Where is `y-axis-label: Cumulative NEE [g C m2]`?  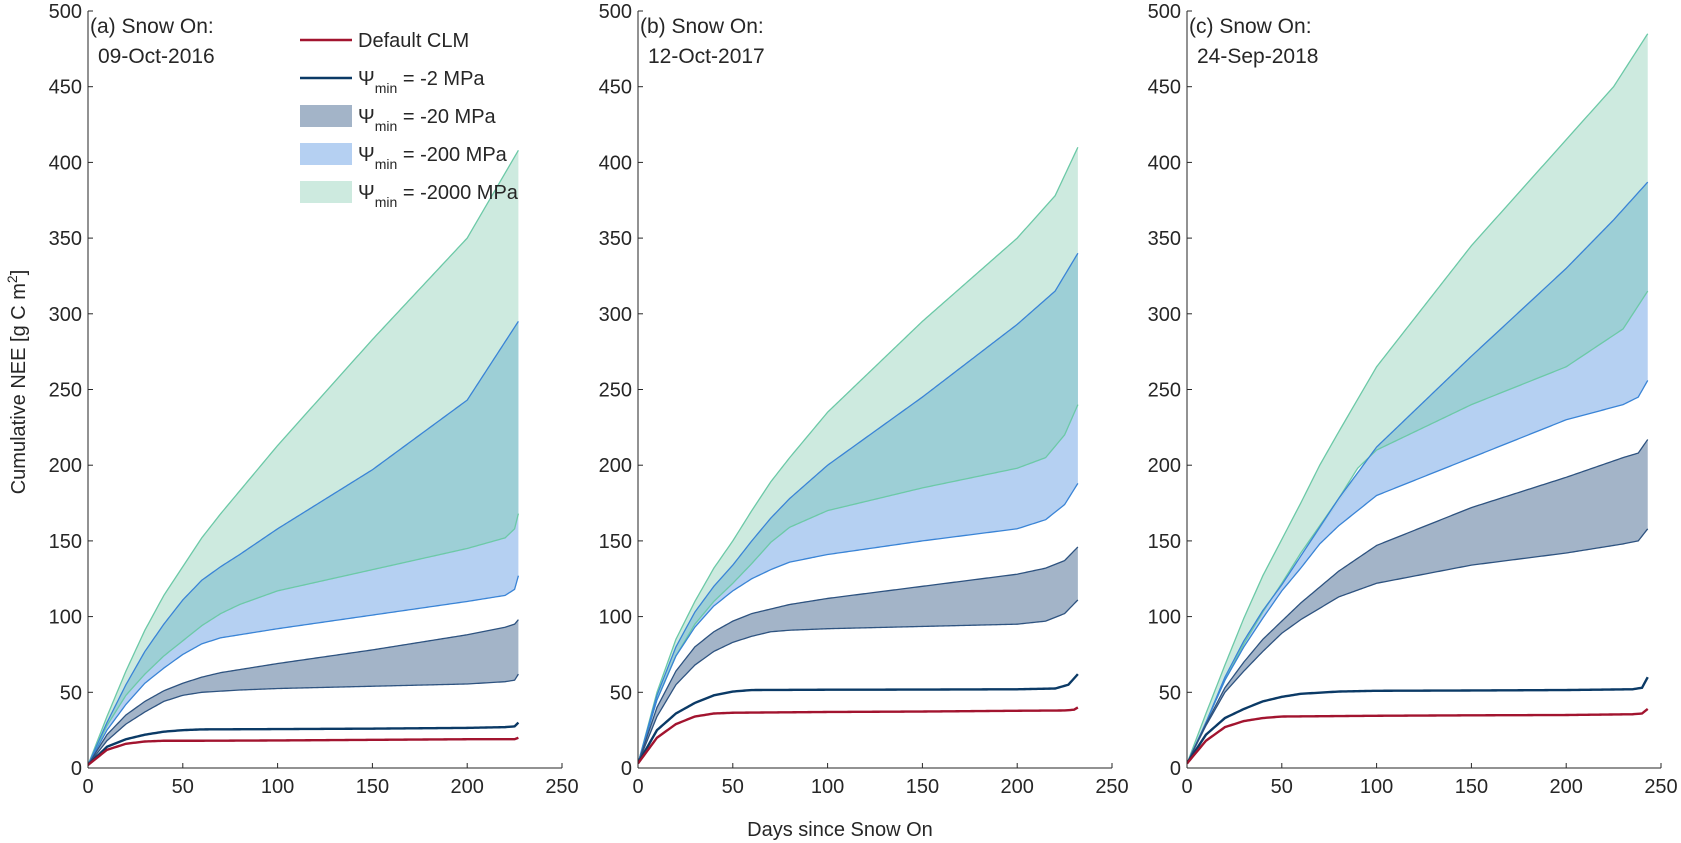 y-axis-label: Cumulative NEE [g C m2] is located at coordinates (17, 382).